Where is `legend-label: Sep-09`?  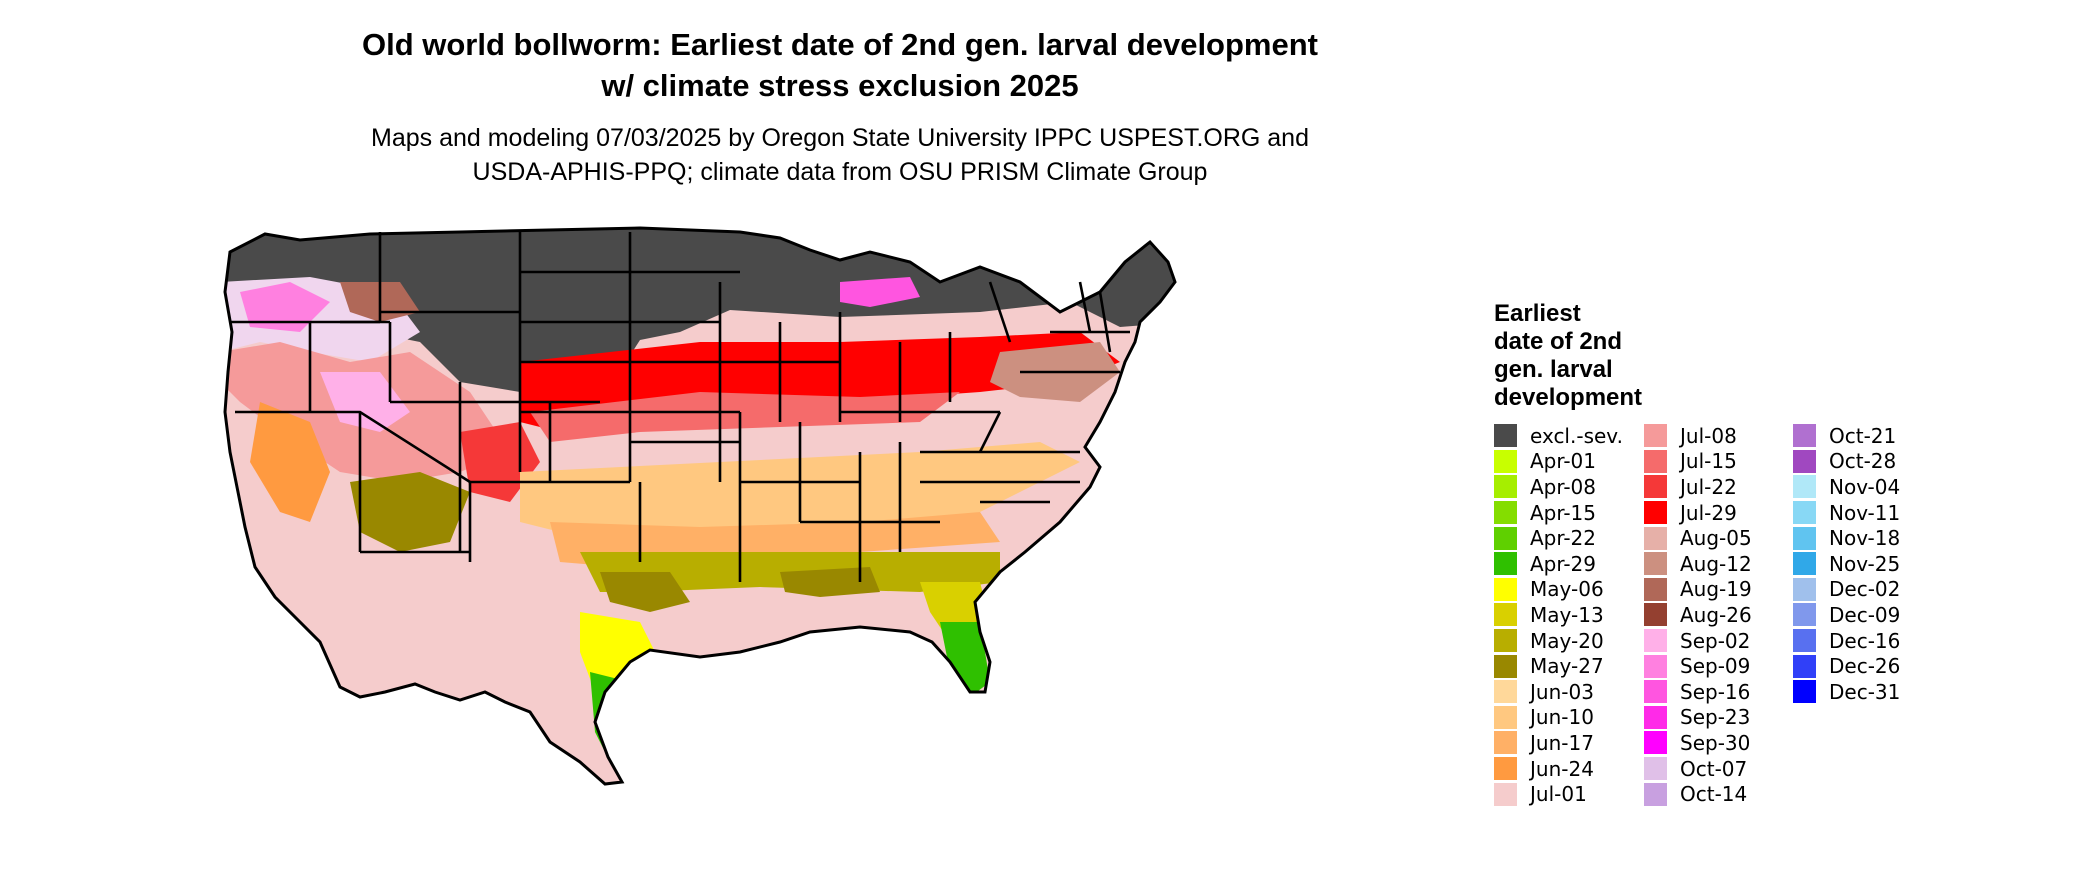
legend-label: Sep-09 is located at coordinates (1715, 666).